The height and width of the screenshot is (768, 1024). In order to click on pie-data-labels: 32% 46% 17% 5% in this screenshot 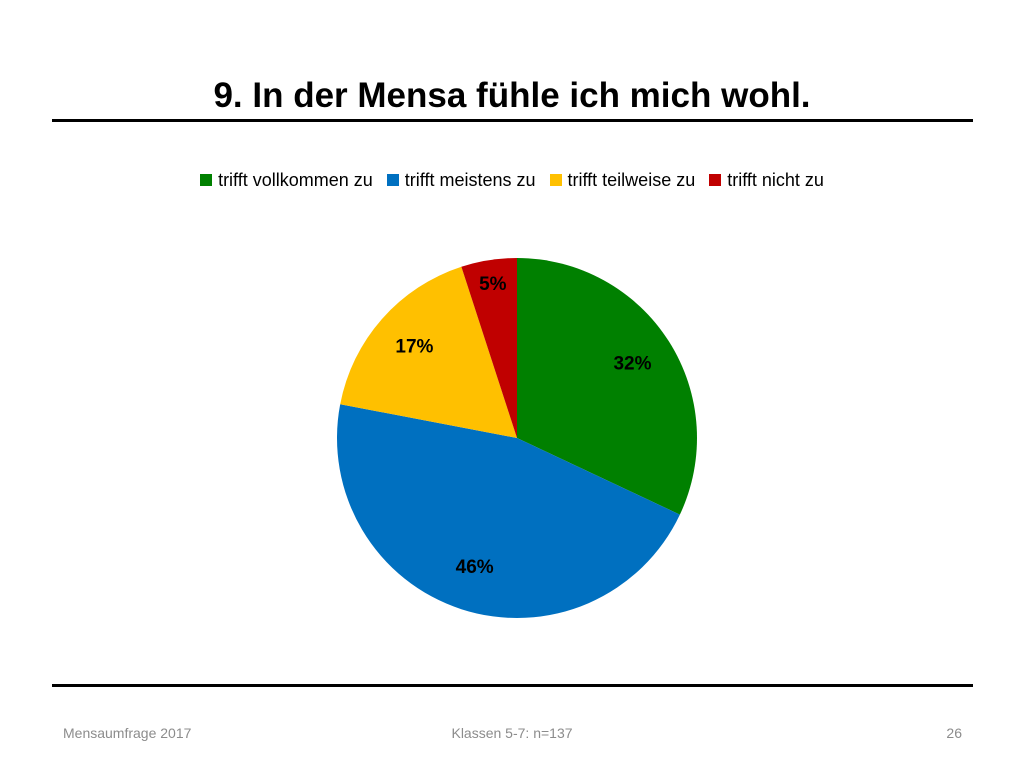, I will do `click(523, 426)`.